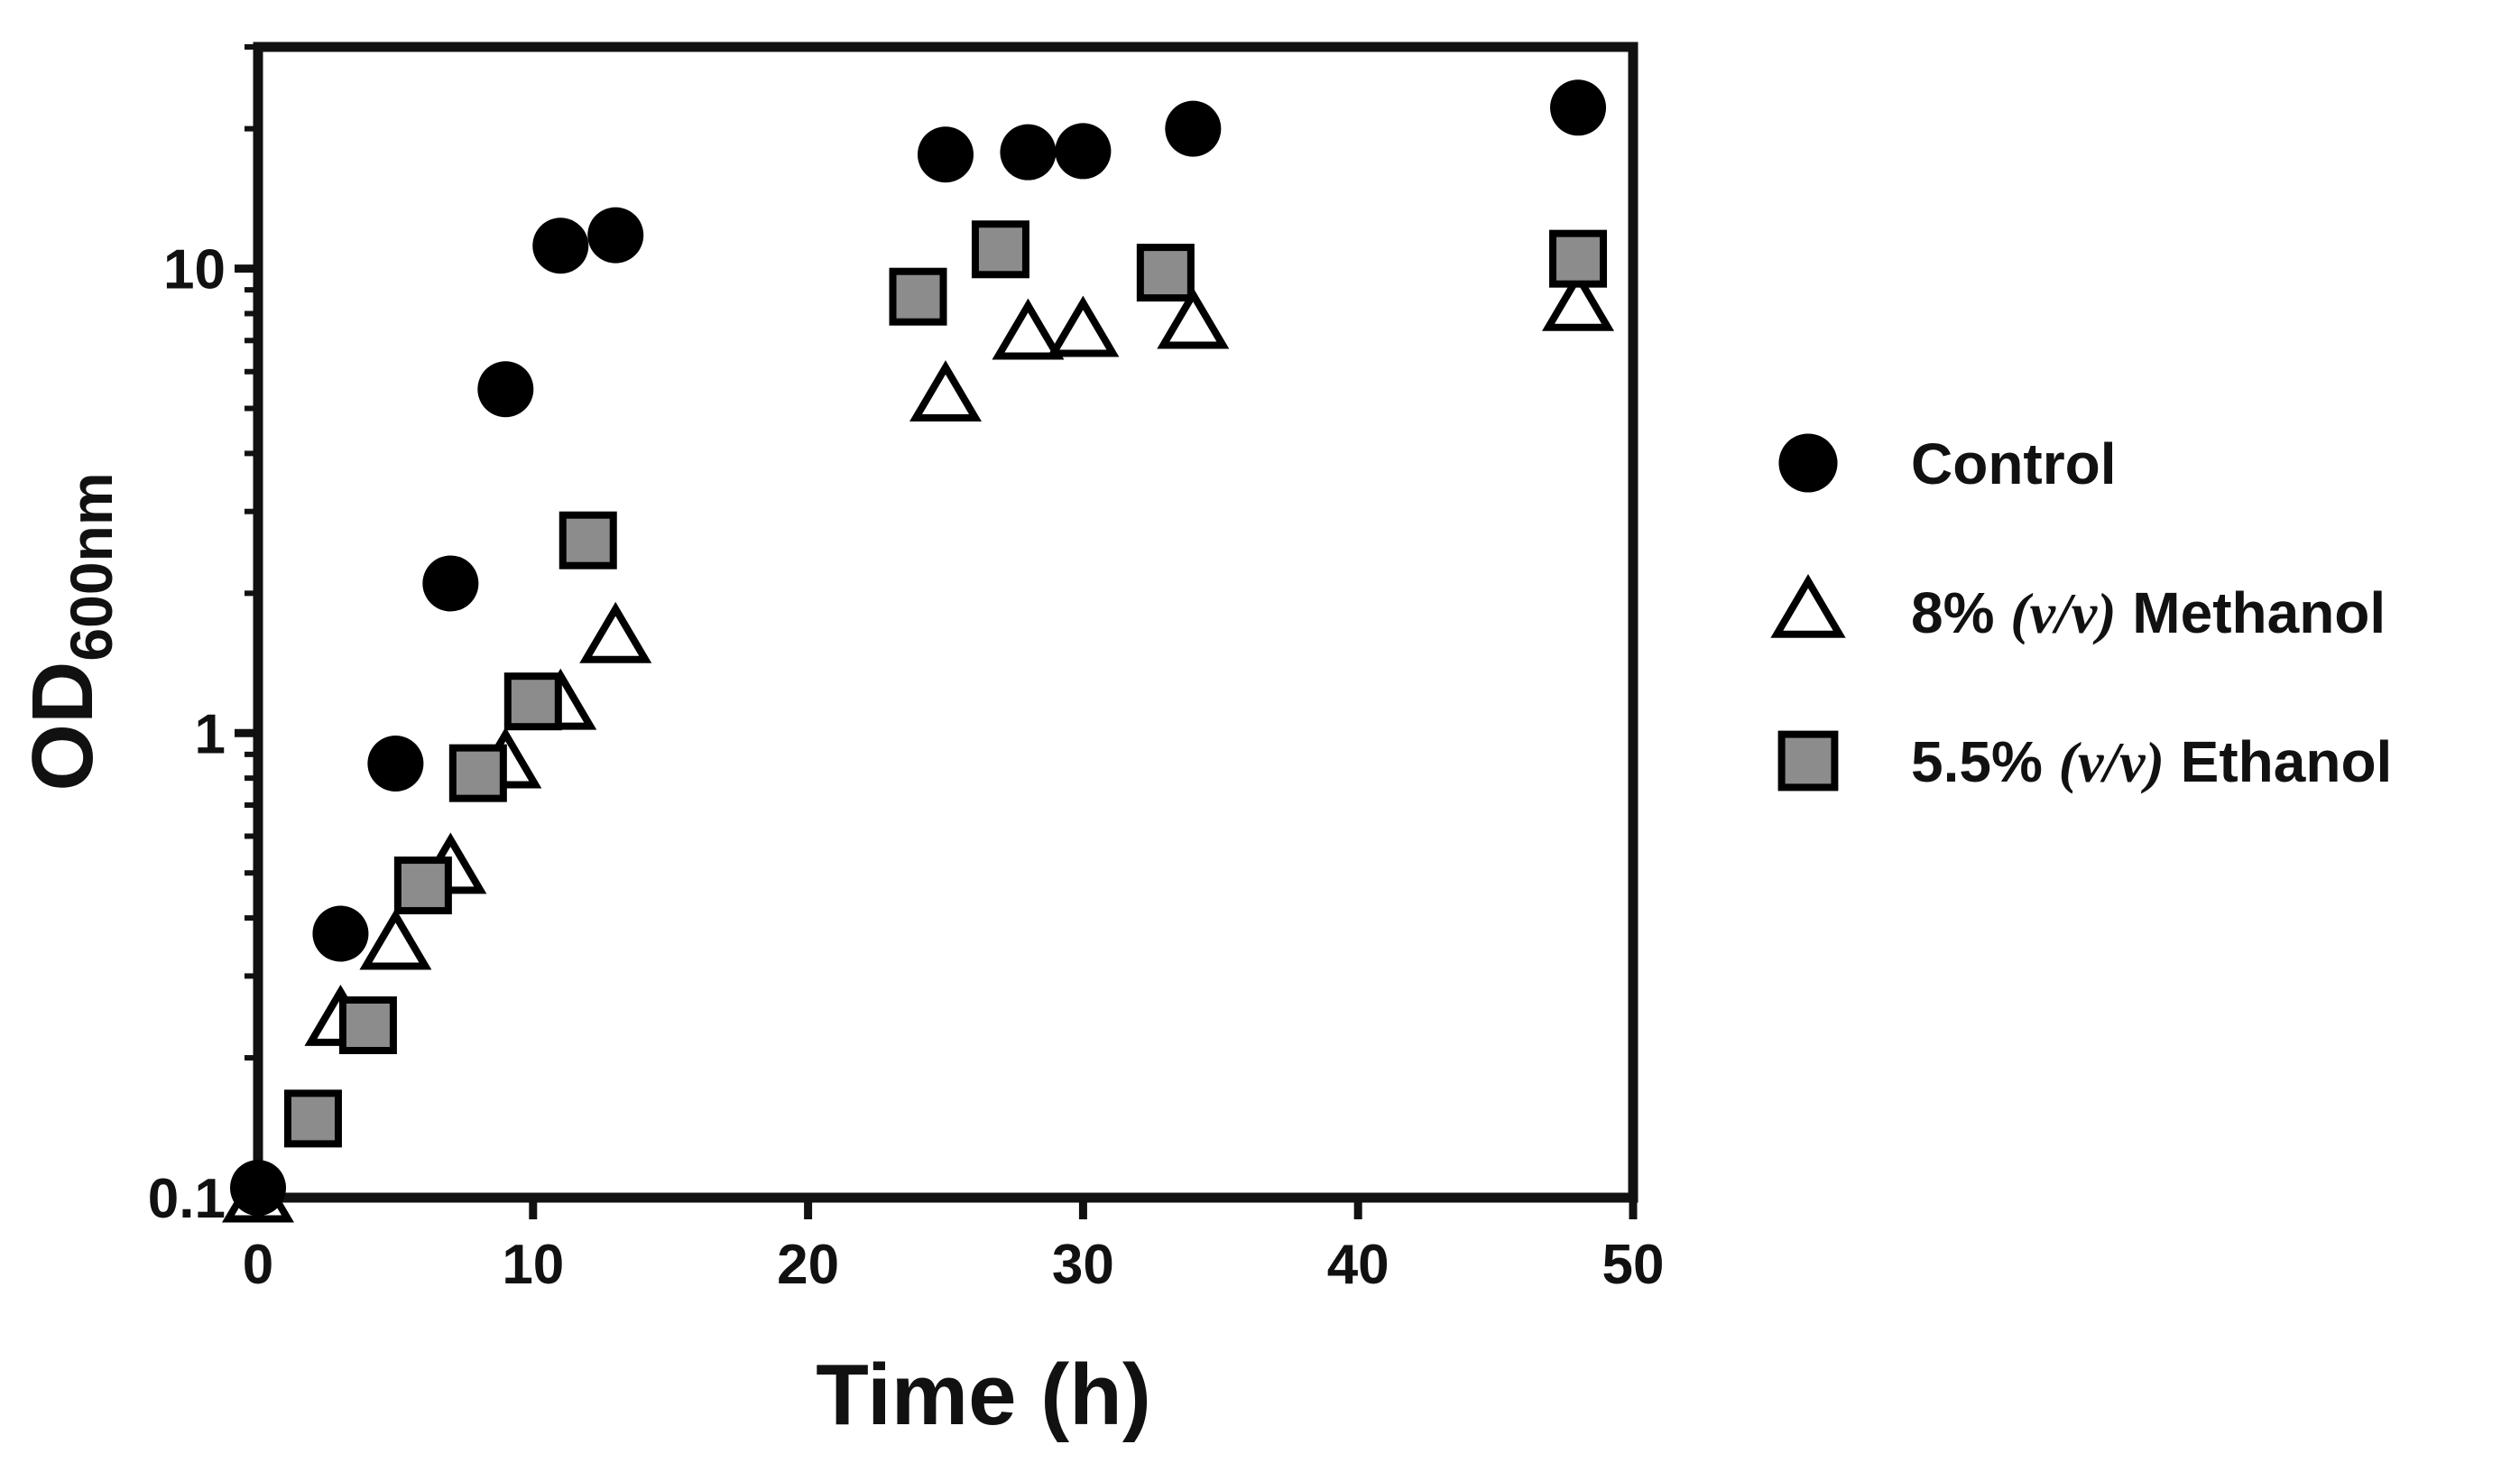 The height and width of the screenshot is (1463, 2520). What do you see at coordinates (1961, 612) in the screenshot?
I see `legend-methanol-label-part: 8%` at bounding box center [1961, 612].